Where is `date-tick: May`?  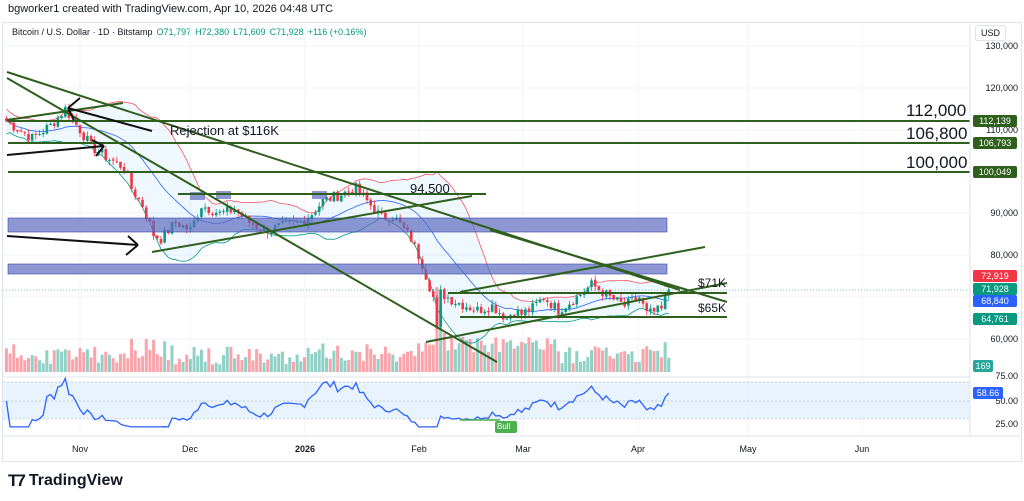 date-tick: May is located at coordinates (748, 449).